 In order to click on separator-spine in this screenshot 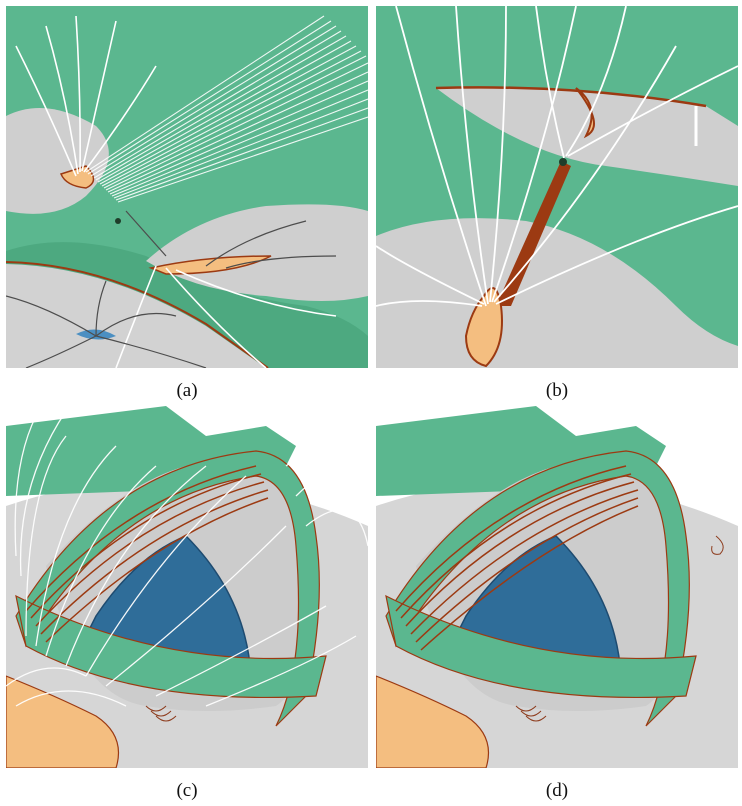, I will do `click(533, 233)`.